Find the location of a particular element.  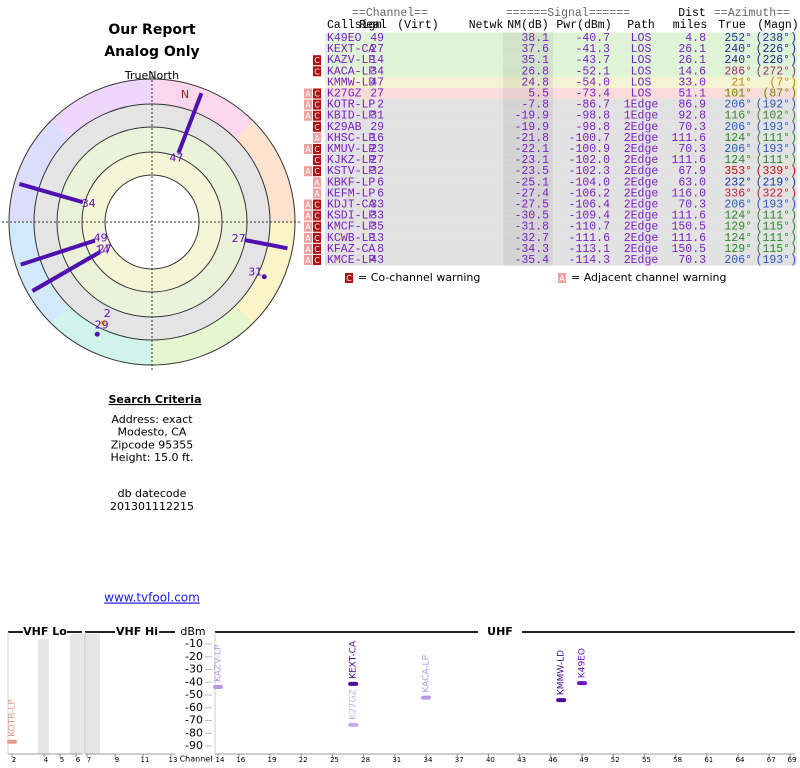

cell: KJKZ-LP is located at coordinates (351, 160).